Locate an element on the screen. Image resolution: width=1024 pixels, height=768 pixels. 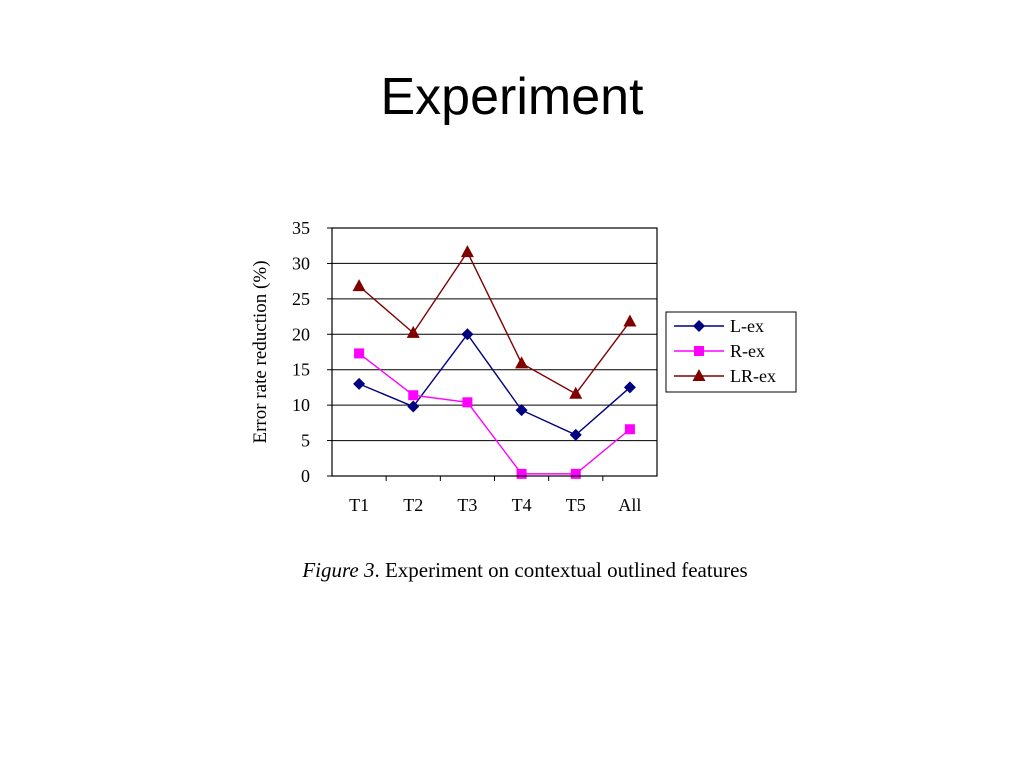
x-axis-ticks: T1 T2 T3 T4 T5 All is located at coordinates (495, 495).